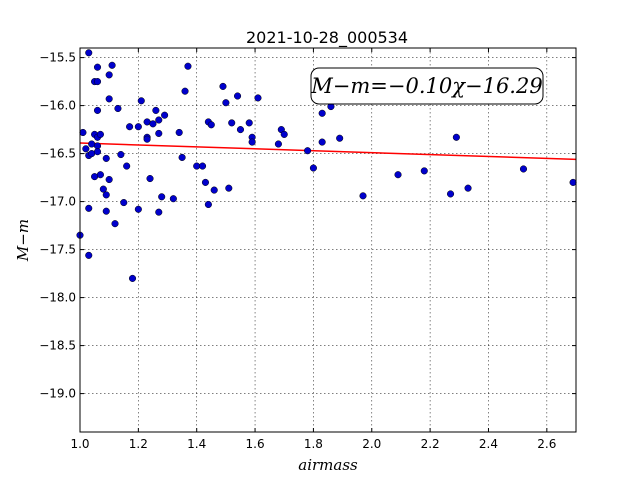 Image resolution: width=640 pixels, height=480 pixels. Describe the element at coordinates (546, 444) in the screenshot. I see `x-tick-label: 2.6` at that location.